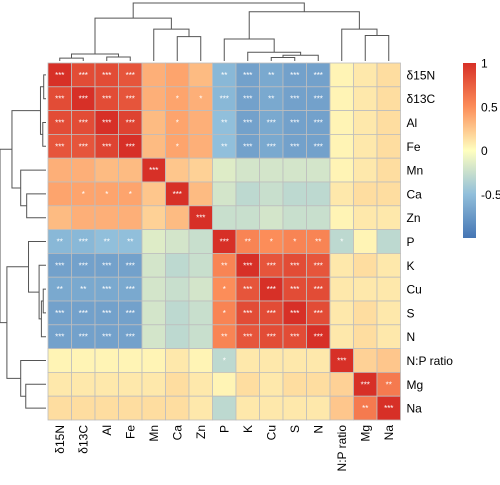 Image resolution: width=500 pixels, height=485 pixels. Describe the element at coordinates (365, 433) in the screenshot. I see `column-label: Mg` at that location.